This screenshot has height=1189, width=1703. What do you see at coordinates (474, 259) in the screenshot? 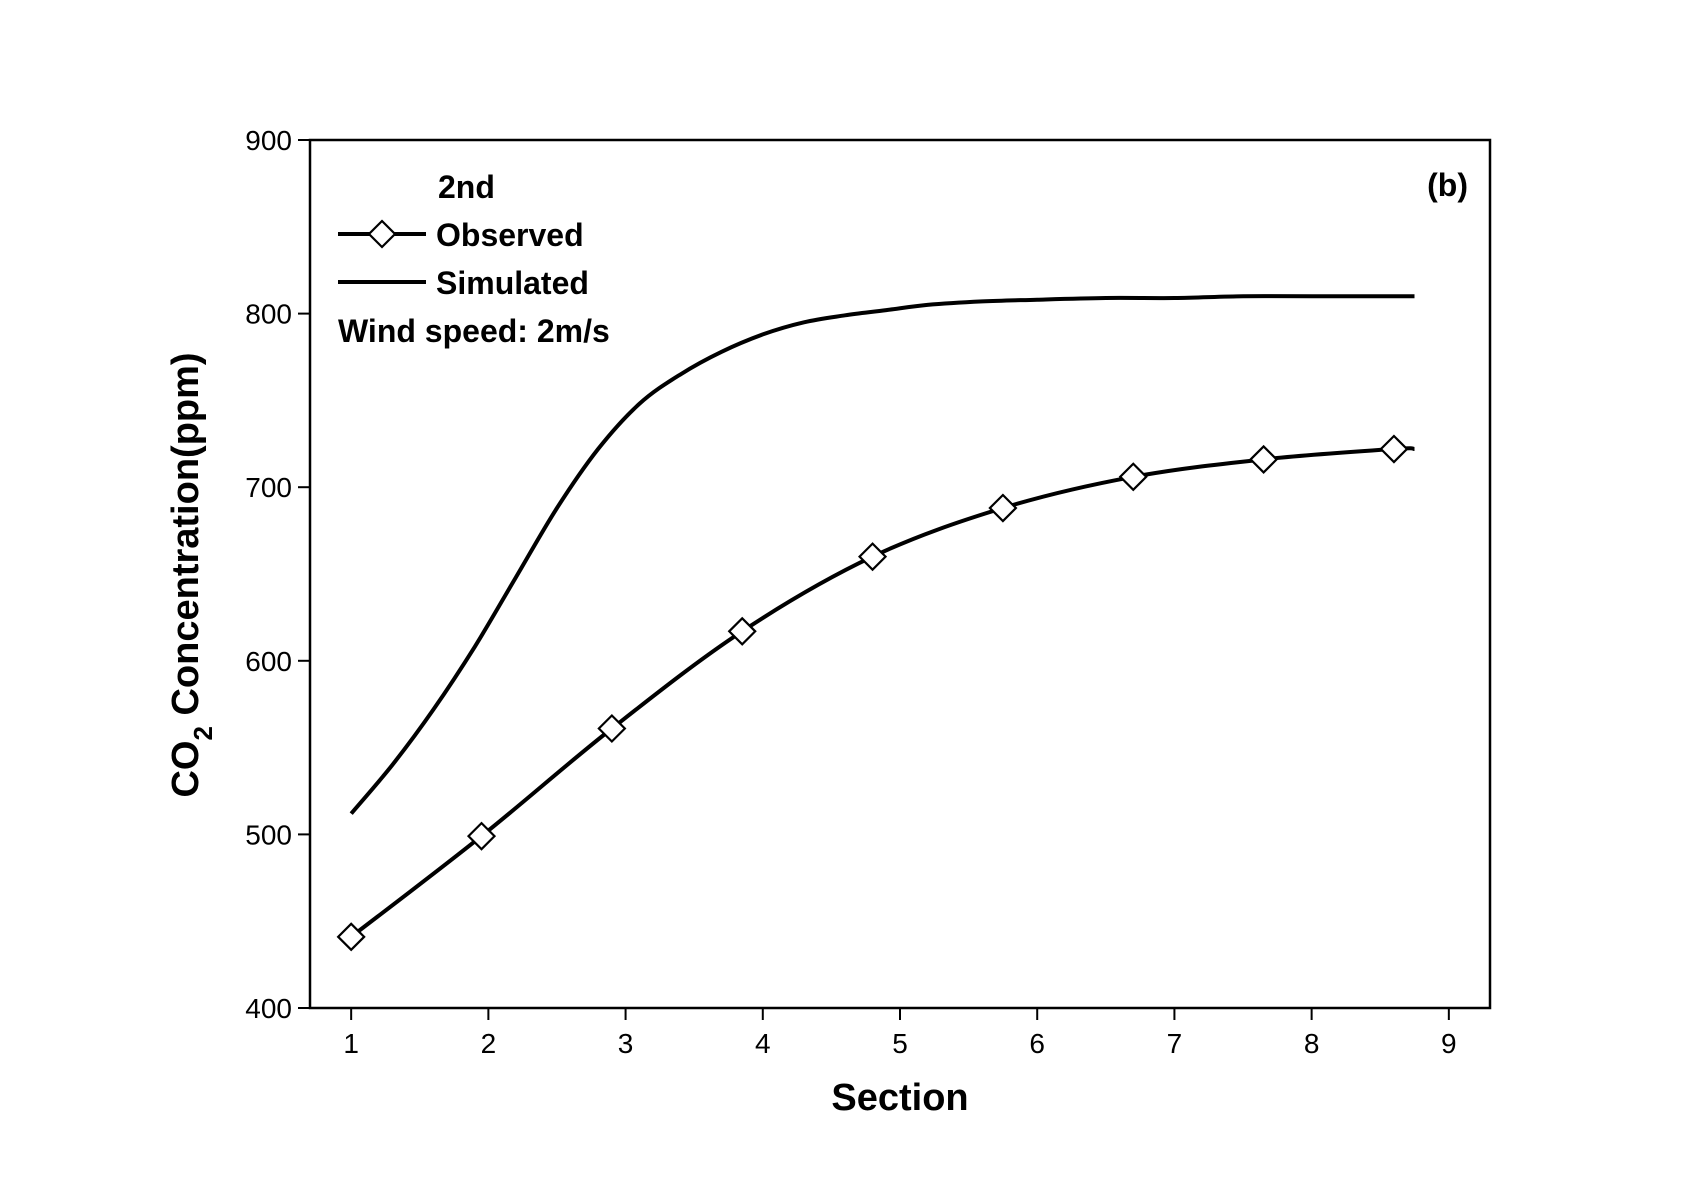
I see `legend: 2nd Observed Simulated Wind speed: 2m/s` at bounding box center [474, 259].